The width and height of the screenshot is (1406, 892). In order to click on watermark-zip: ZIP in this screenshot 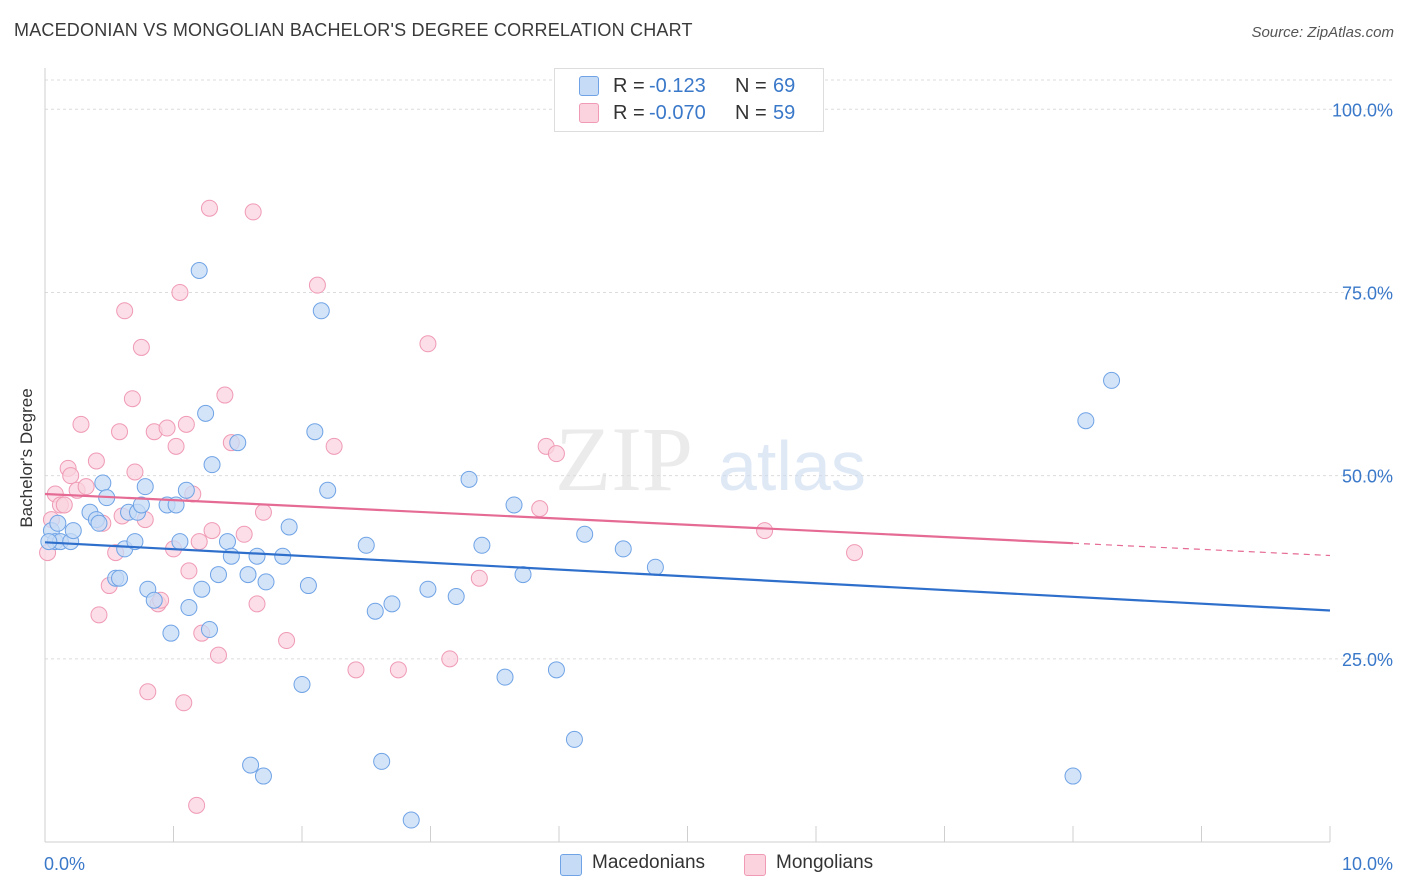, I will do `click(624, 459)`.